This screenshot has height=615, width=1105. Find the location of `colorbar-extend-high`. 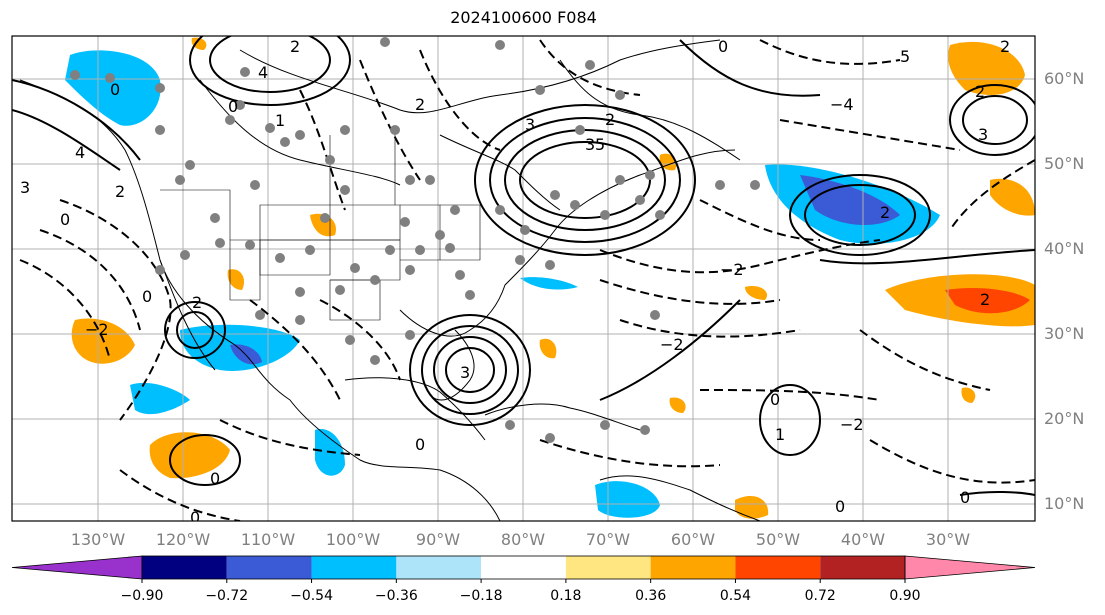

colorbar-extend-high is located at coordinates (970, 567).